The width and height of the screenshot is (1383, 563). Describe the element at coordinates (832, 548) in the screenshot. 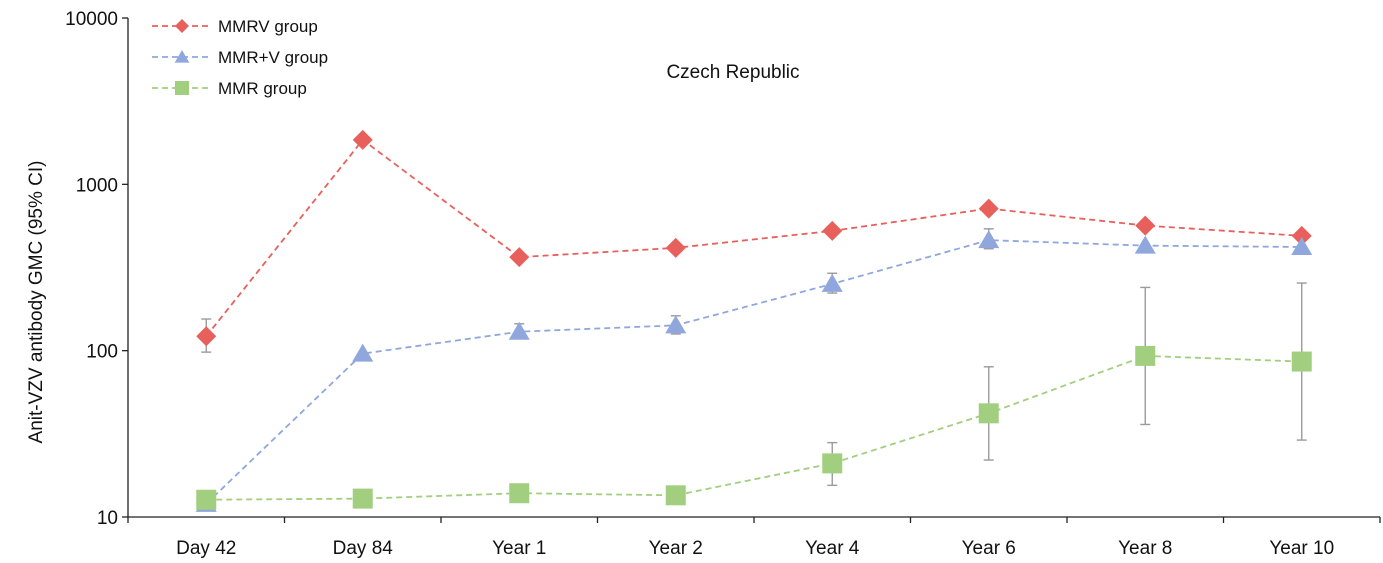

I see `x-tick-label: Year 4` at that location.